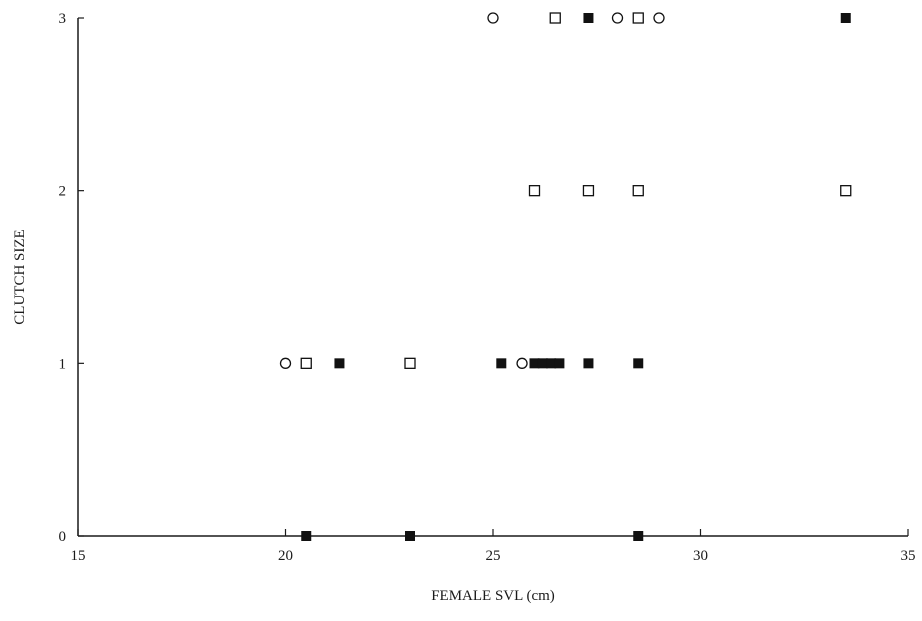  I want to click on x-tick-label: 35, so click(908, 556).